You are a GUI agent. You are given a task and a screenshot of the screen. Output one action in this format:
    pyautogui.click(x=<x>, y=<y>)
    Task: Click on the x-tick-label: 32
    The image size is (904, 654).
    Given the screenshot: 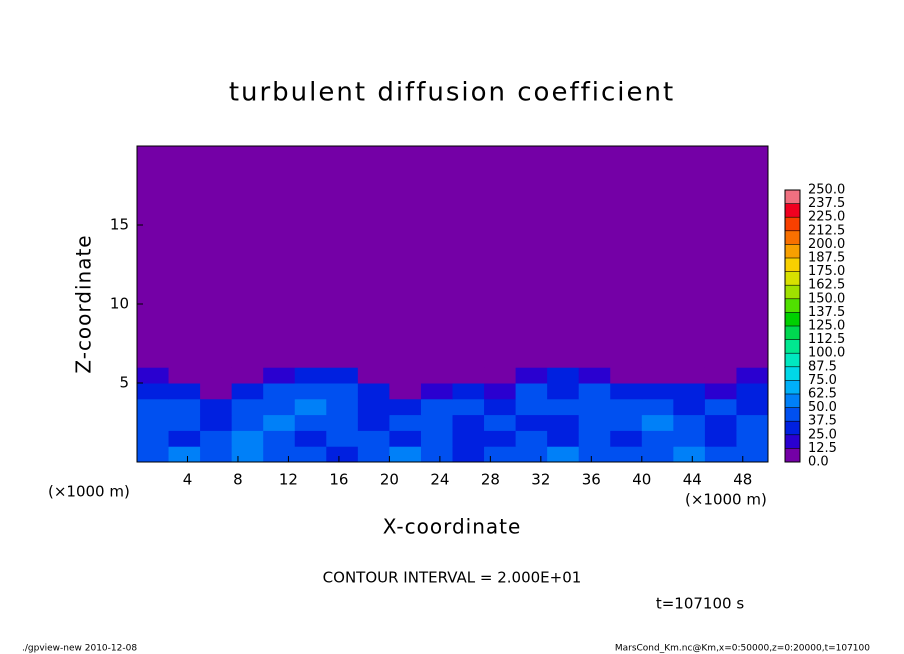 What is the action you would take?
    pyautogui.click(x=540, y=480)
    